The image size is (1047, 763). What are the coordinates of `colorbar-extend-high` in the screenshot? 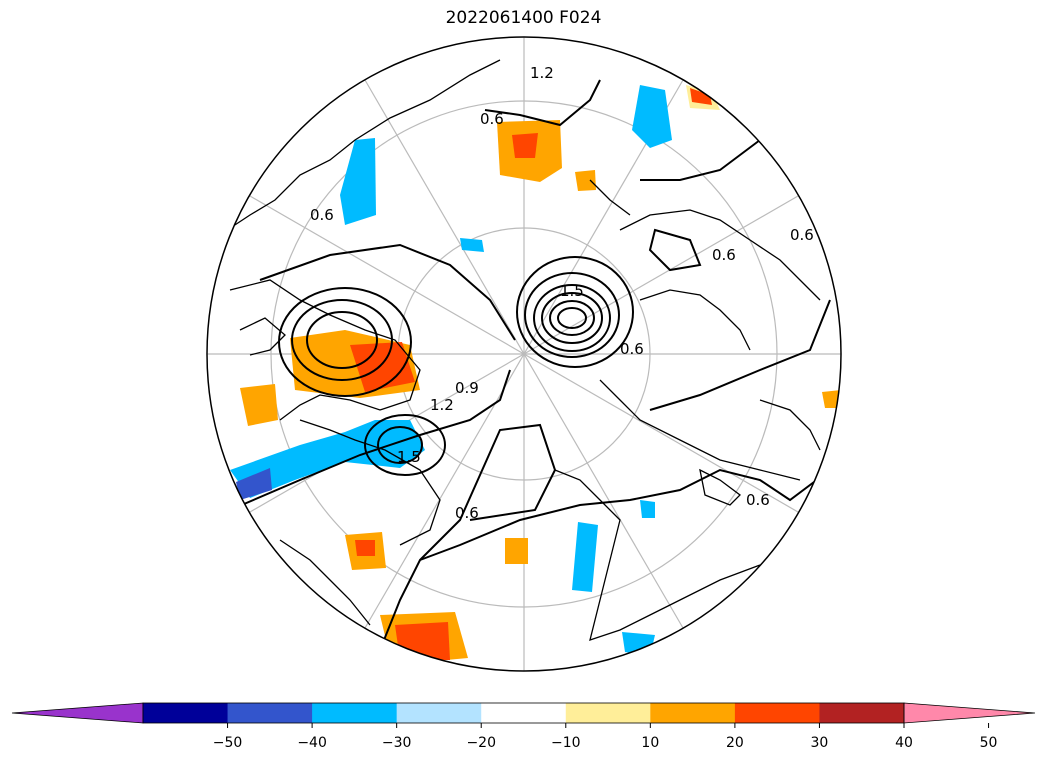 It's located at (969, 713).